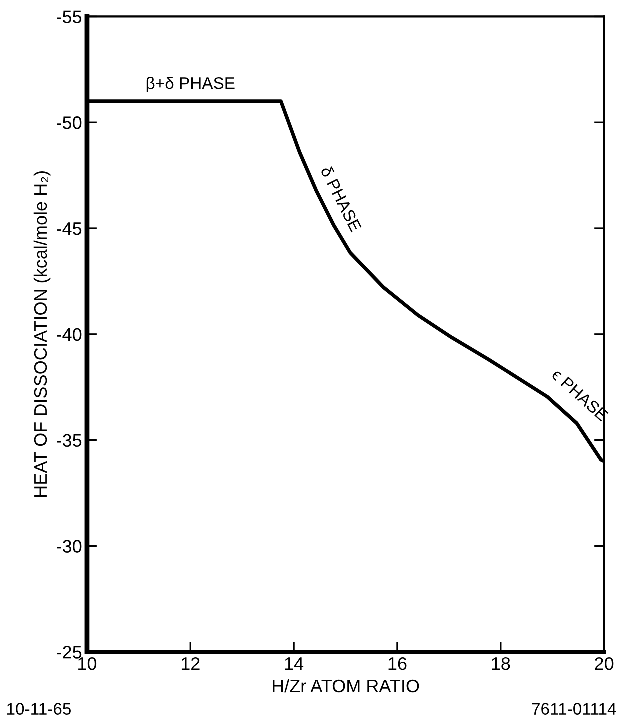  Describe the element at coordinates (501, 663) in the screenshot. I see `x-tick-label: 18` at that location.